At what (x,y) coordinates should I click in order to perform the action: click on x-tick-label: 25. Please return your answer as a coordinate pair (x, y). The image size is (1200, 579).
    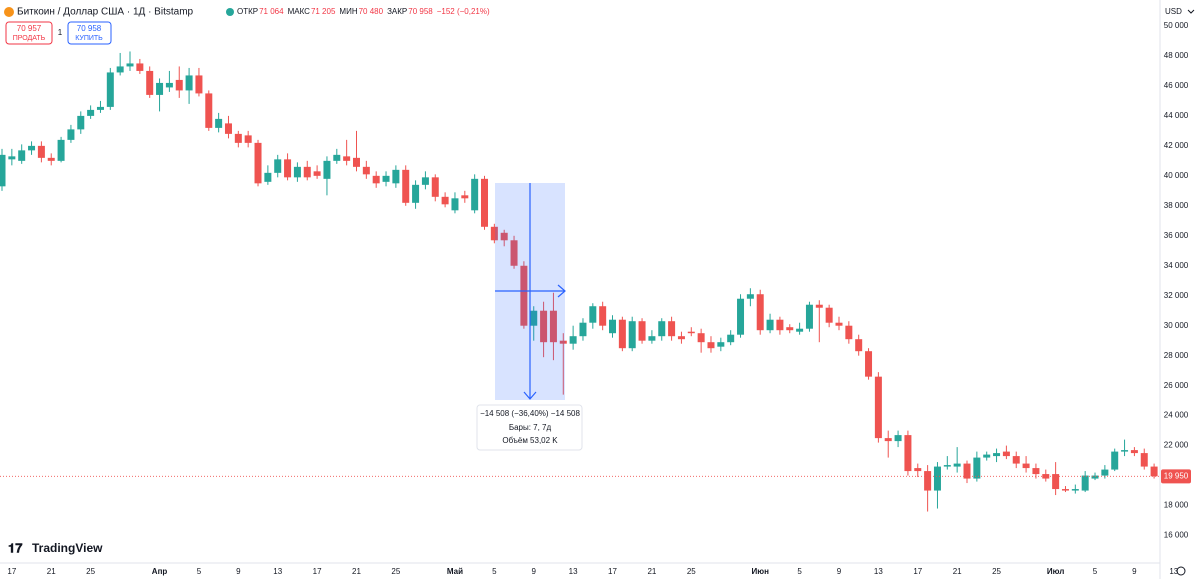
    Looking at the image, I should click on (996, 571).